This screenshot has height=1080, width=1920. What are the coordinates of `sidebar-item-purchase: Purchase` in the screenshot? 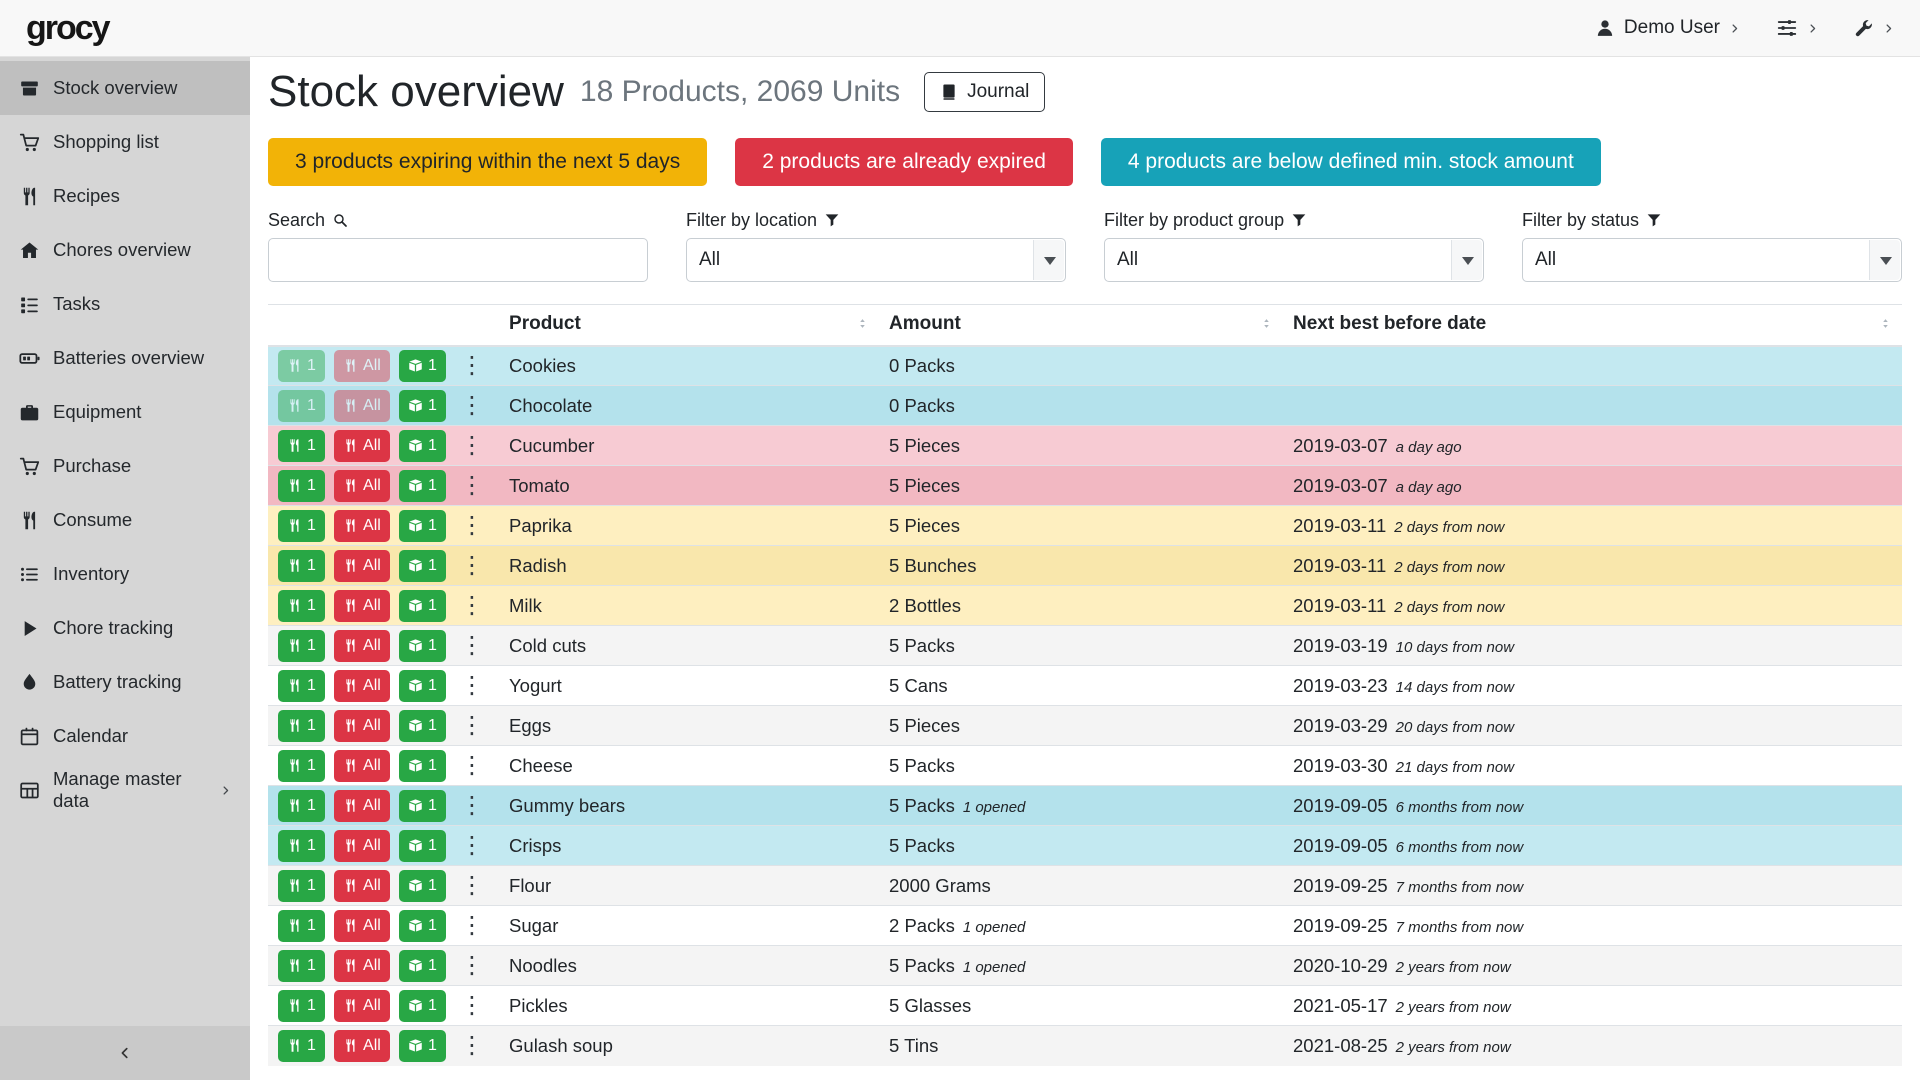 It's located at (125, 466).